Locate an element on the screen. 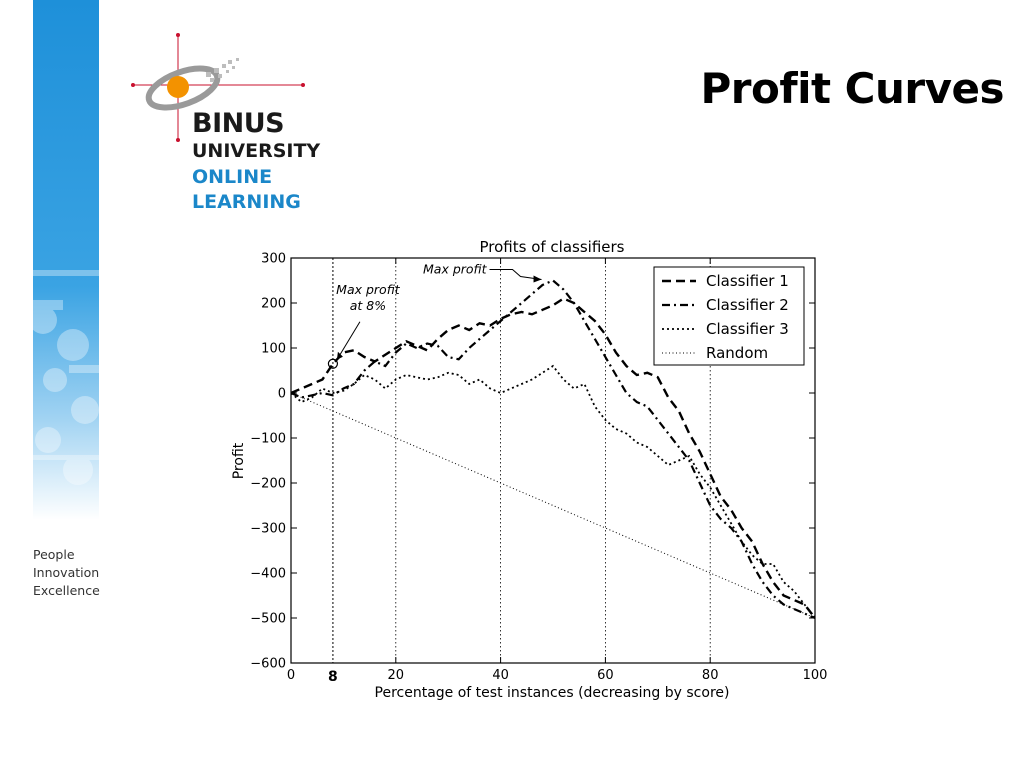 The width and height of the screenshot is (1024, 768). legend-box is located at coordinates (729, 316).